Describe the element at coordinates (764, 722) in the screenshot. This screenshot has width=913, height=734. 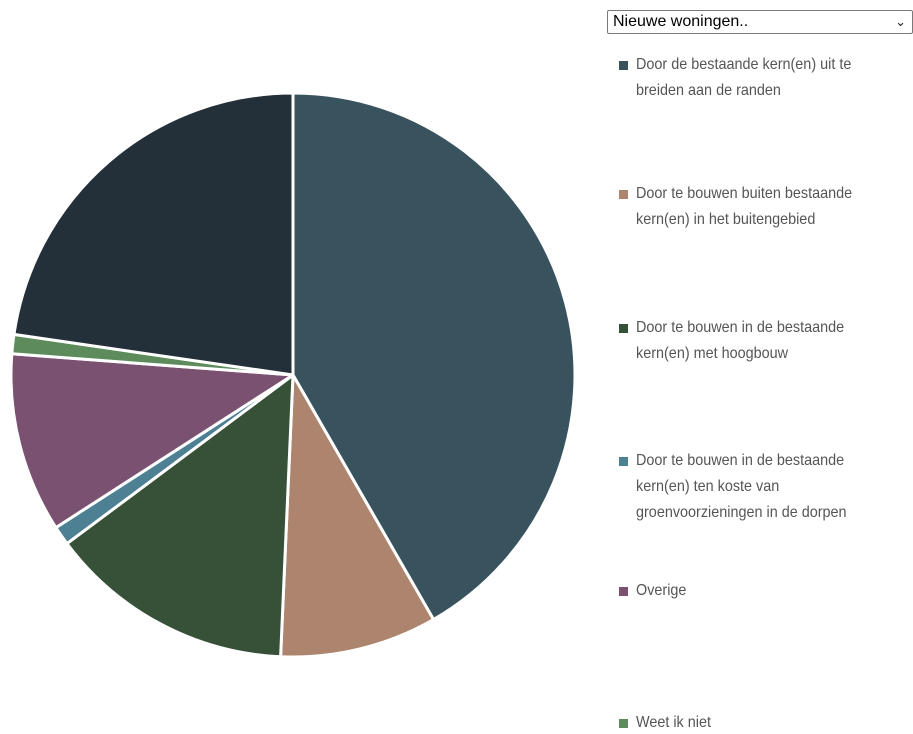
I see `legend-item: Weet ik niet` at that location.